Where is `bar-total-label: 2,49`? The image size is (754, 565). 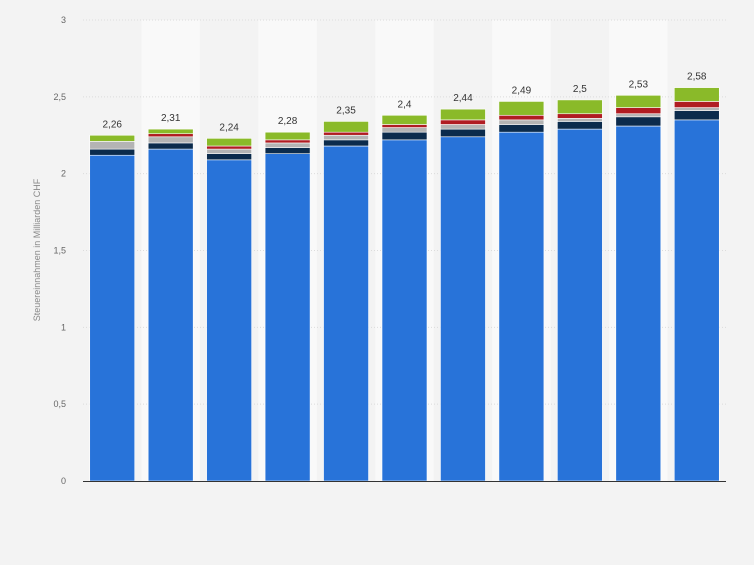 bar-total-label: 2,49 is located at coordinates (522, 90).